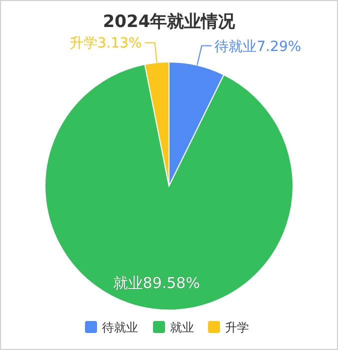 This screenshot has height=350, width=338. I want to click on data-label: 就业89.58%, so click(156, 283).